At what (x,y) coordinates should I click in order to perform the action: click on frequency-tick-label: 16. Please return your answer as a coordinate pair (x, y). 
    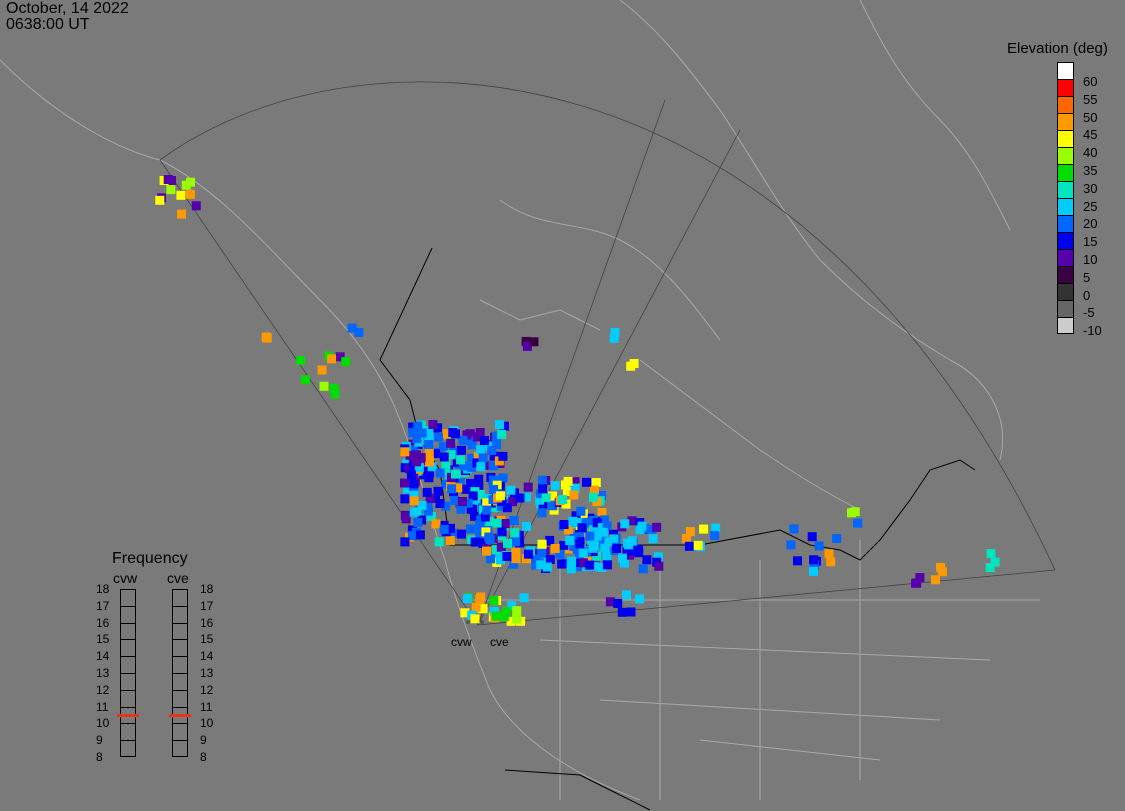
    Looking at the image, I should click on (103, 622).